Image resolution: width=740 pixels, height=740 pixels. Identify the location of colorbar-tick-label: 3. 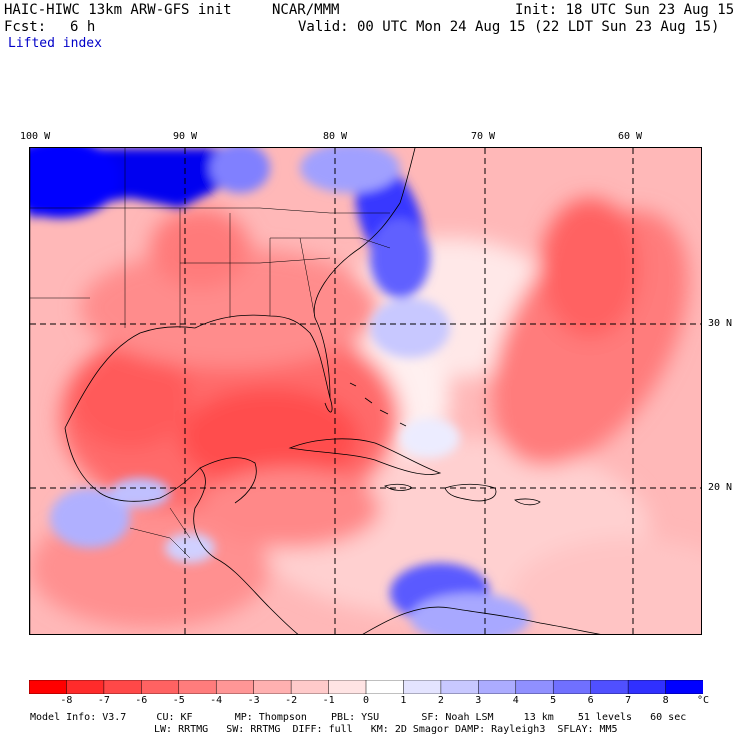
(478, 700).